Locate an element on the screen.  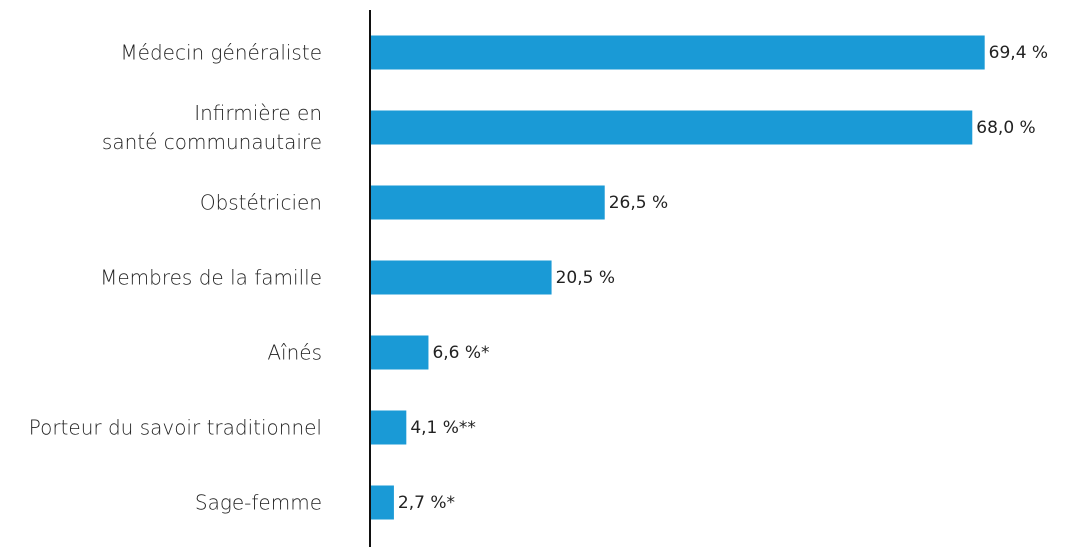
category-label: Médecin généraliste is located at coordinates (221, 52).